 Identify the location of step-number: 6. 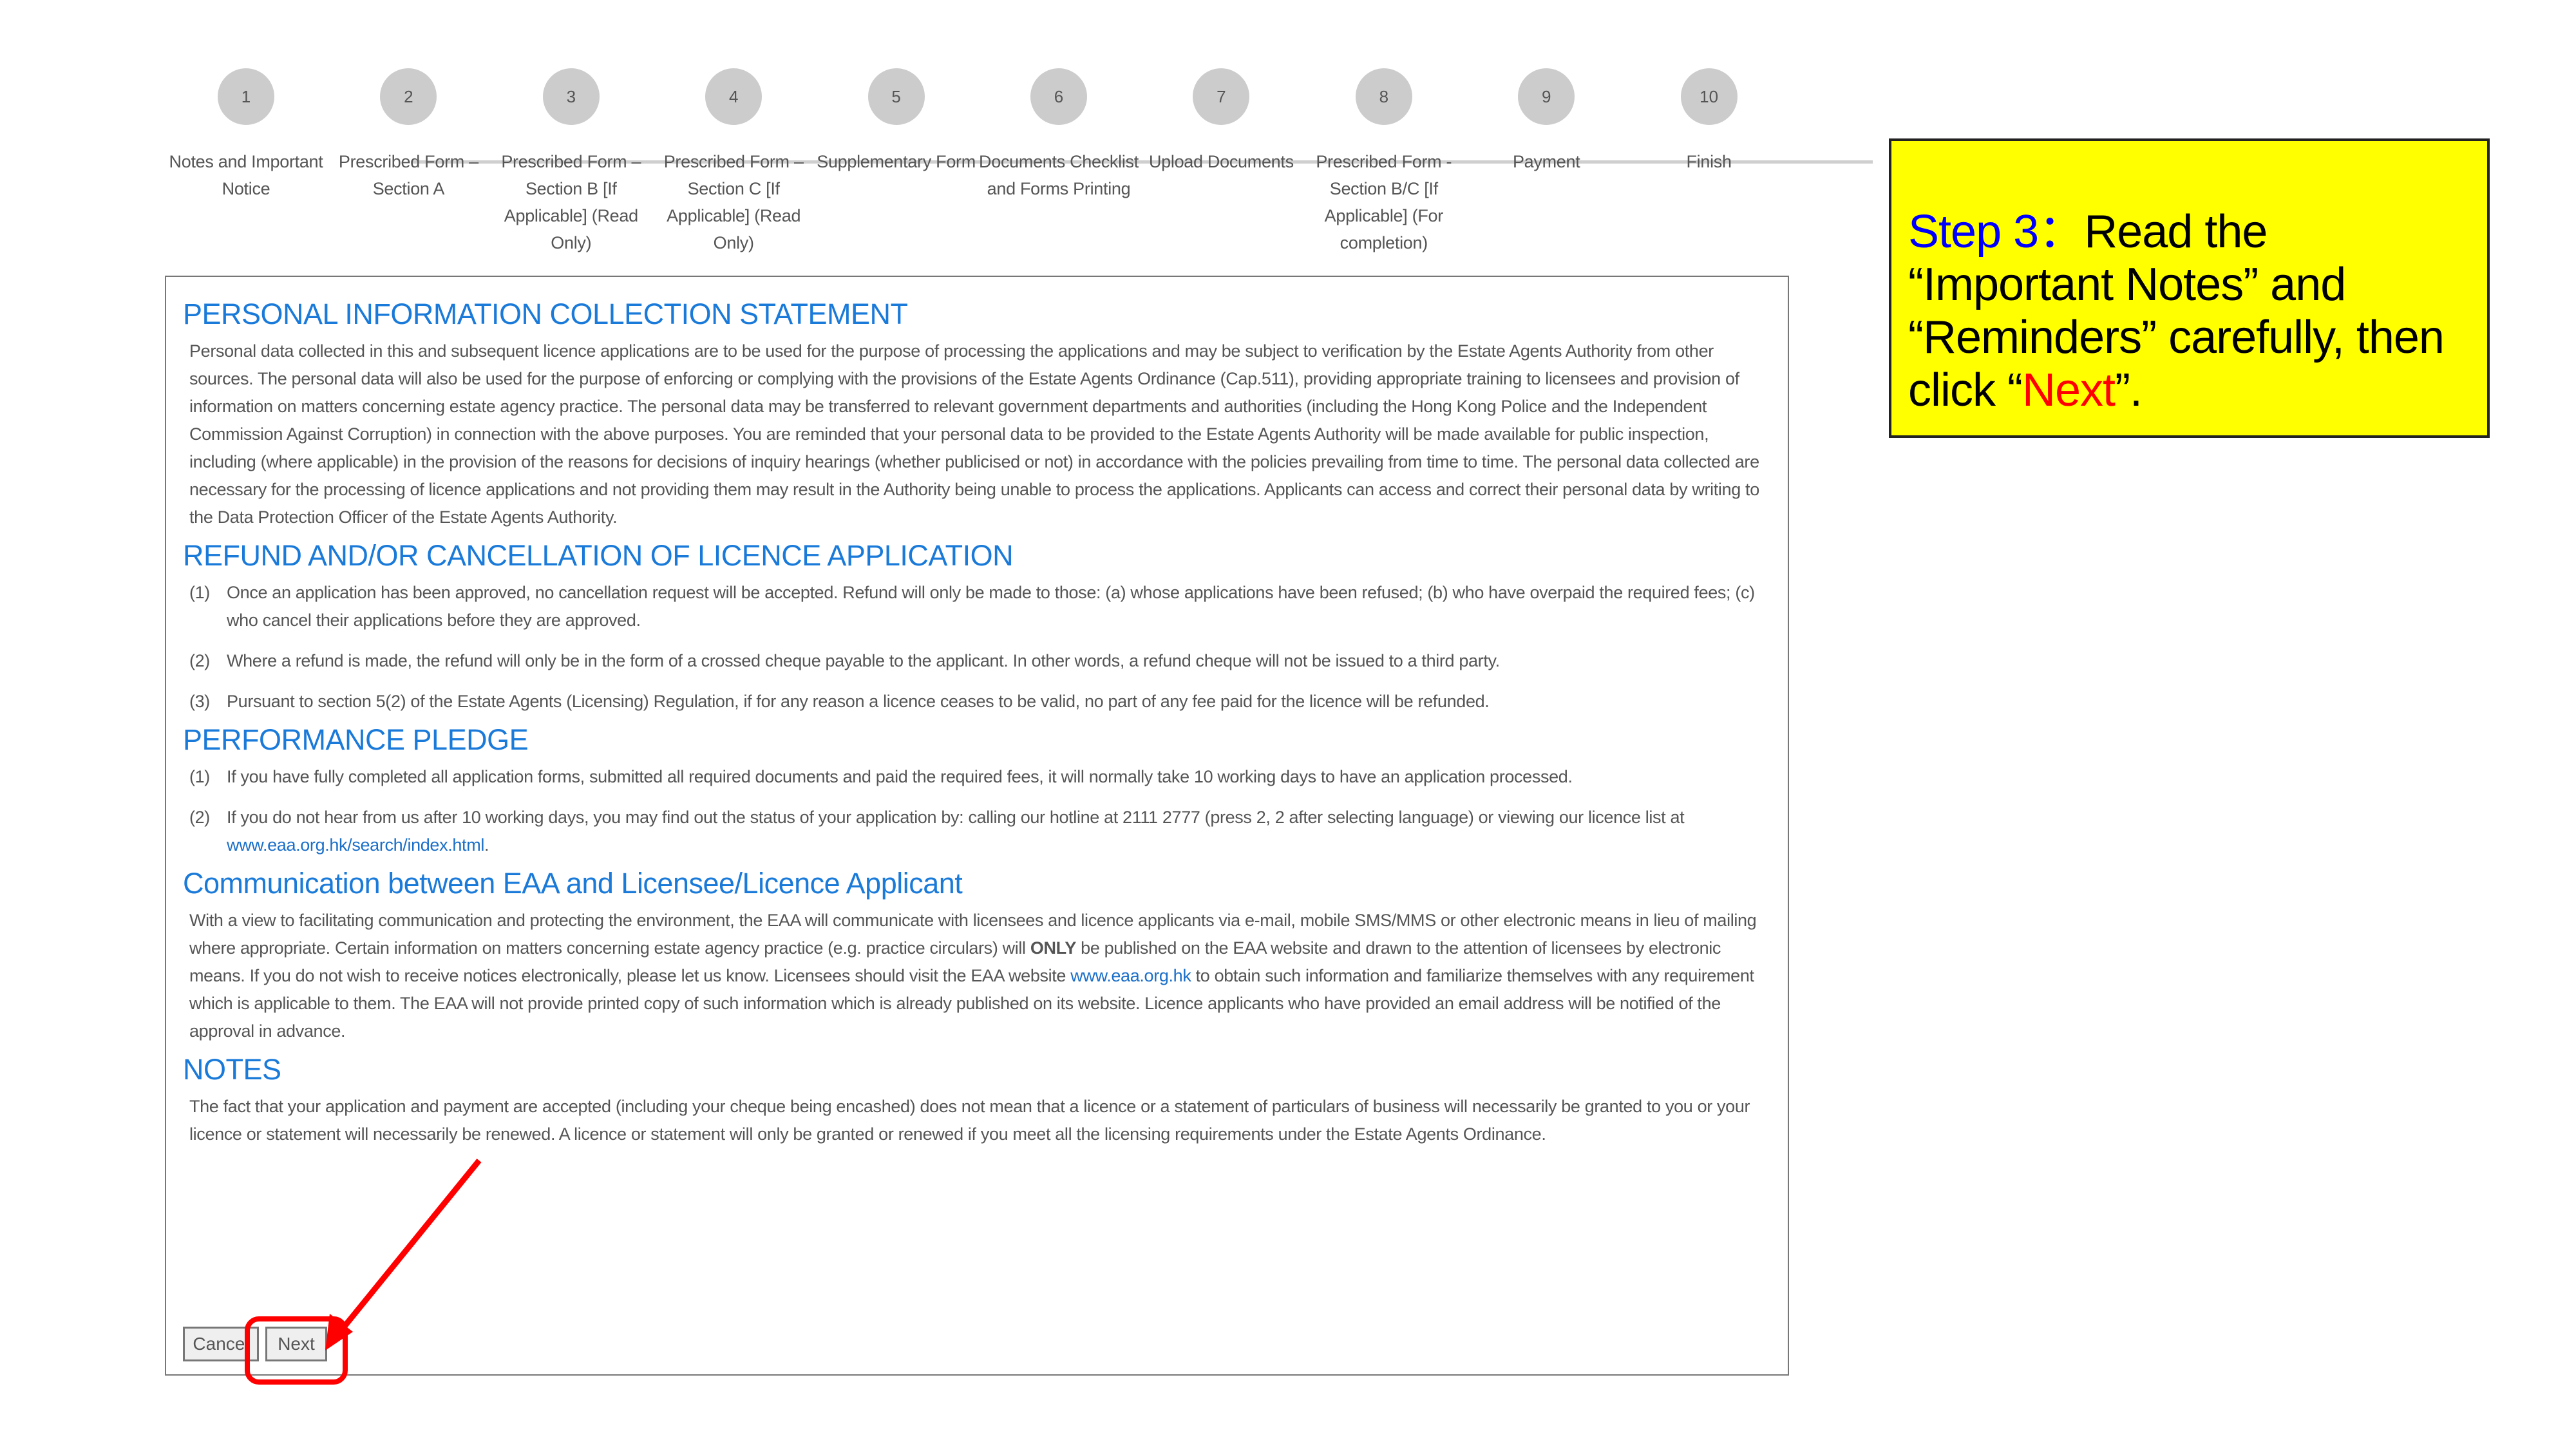
(1059, 96).